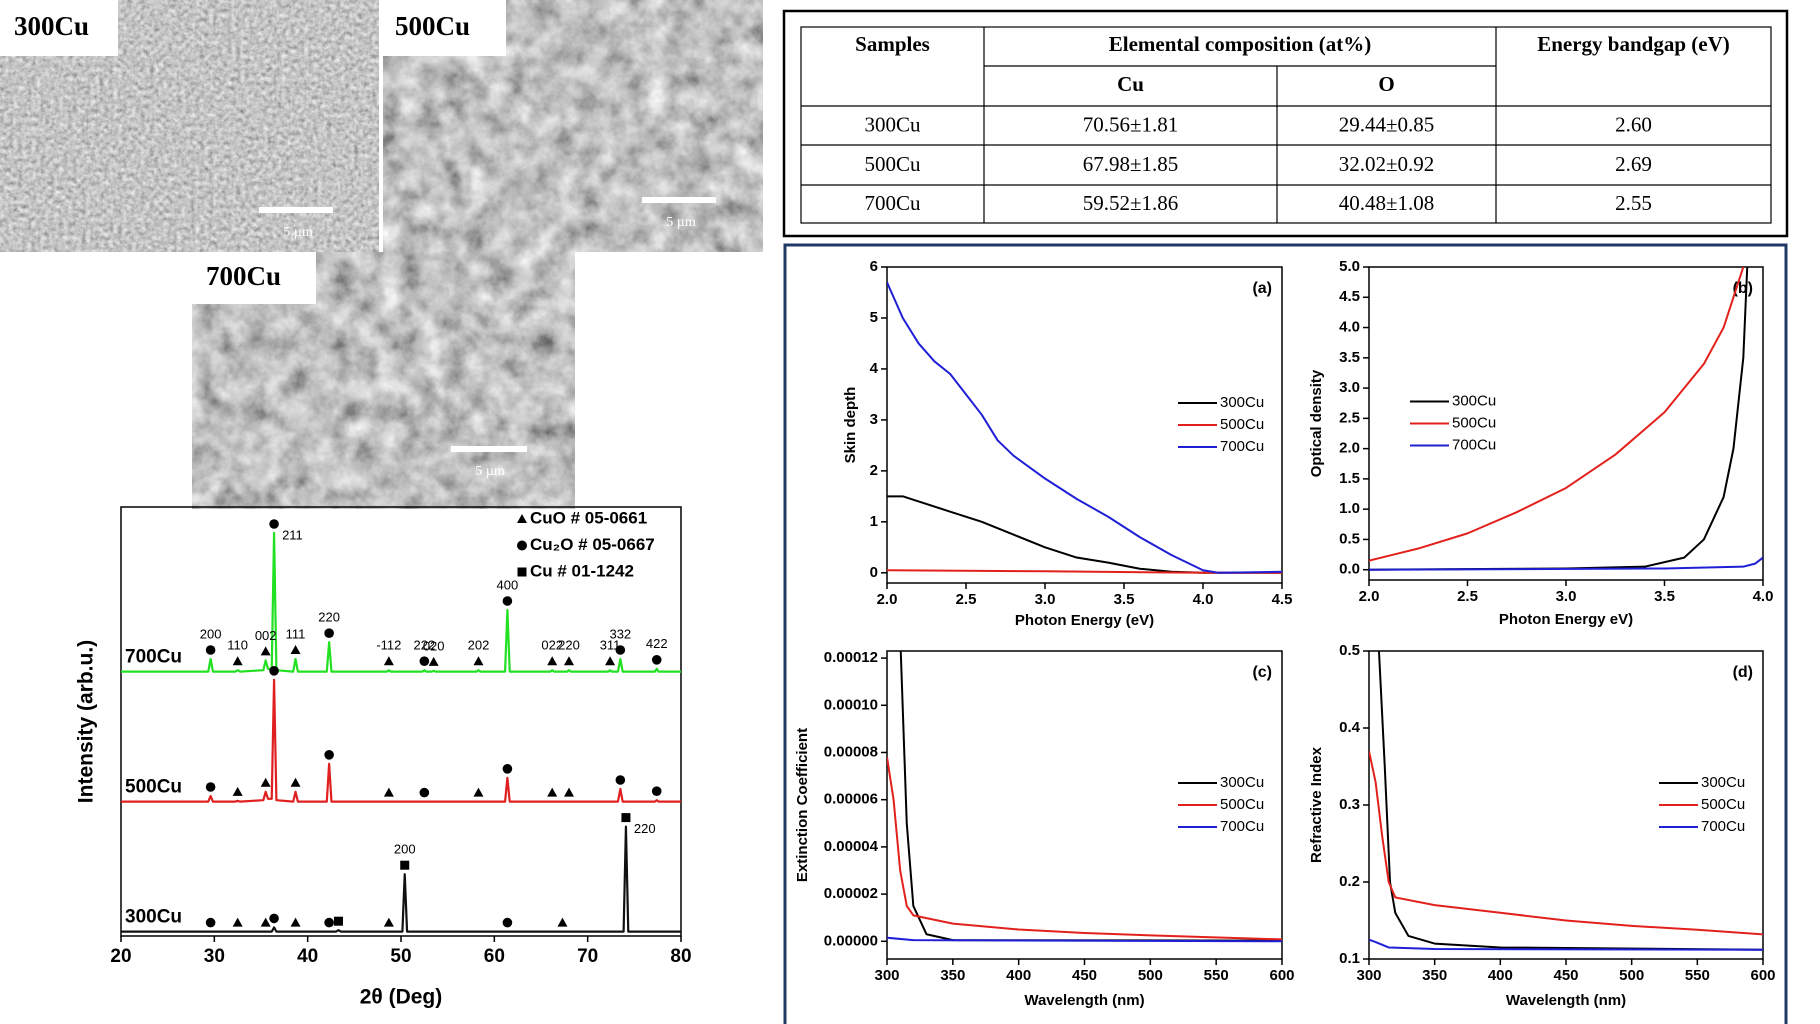 This screenshot has height=1024, width=1820. Describe the element at coordinates (401, 997) in the screenshot. I see `x-axis-label: 2θ (Deg)` at that location.